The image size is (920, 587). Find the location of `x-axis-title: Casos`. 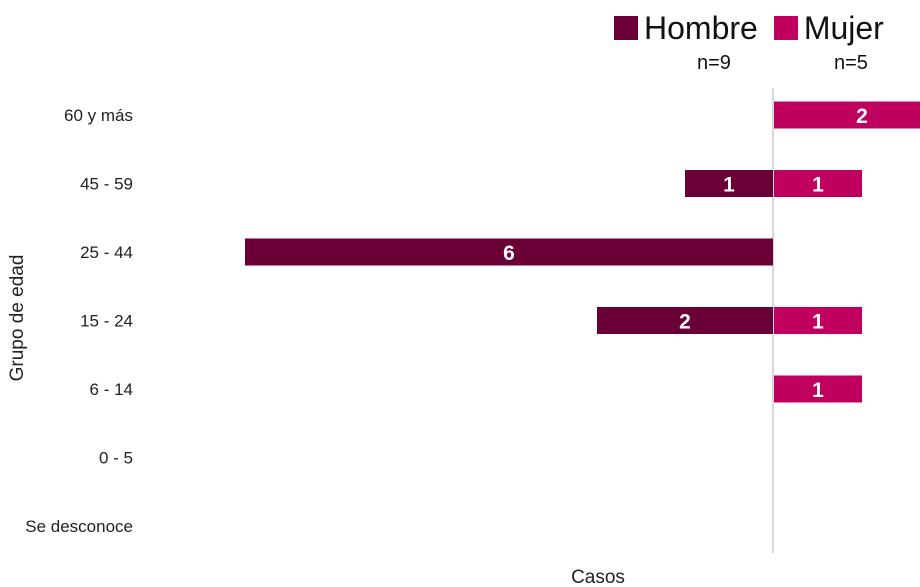

x-axis-title: Casos is located at coordinates (598, 577).